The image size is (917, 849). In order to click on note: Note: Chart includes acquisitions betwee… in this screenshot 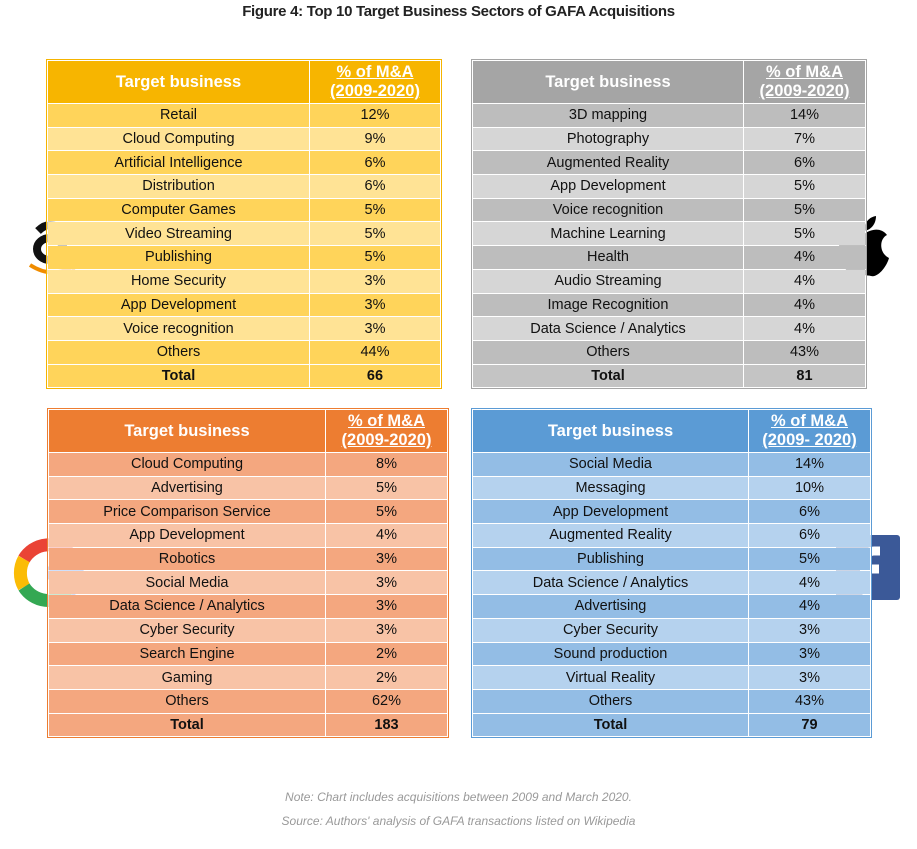, I will do `click(458, 797)`.